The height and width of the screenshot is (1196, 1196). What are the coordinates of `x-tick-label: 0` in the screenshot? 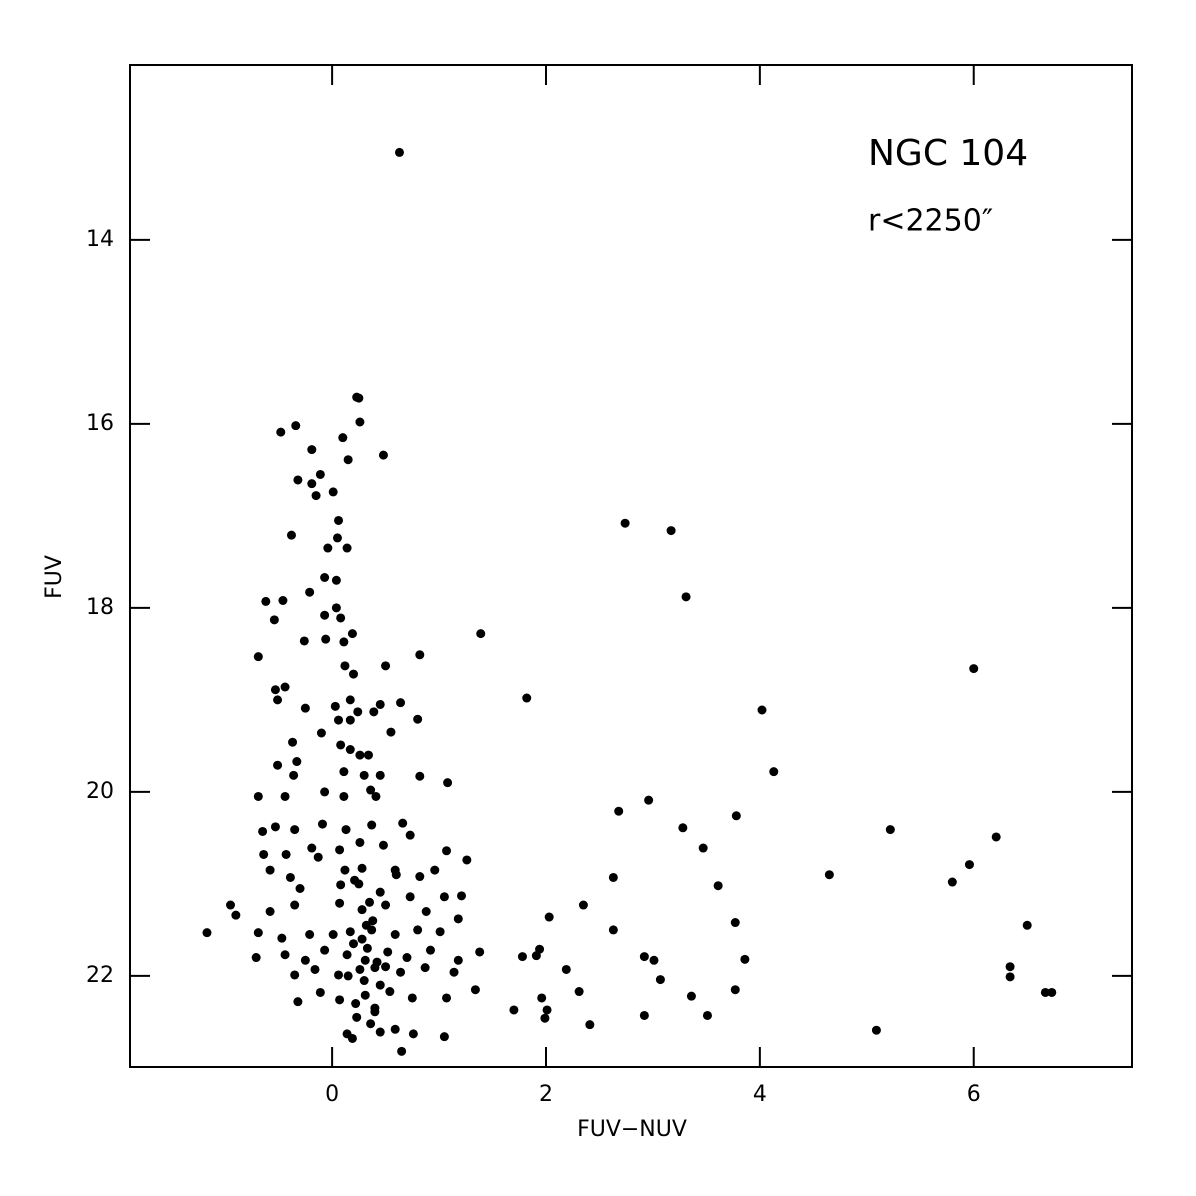 It's located at (332, 1094).